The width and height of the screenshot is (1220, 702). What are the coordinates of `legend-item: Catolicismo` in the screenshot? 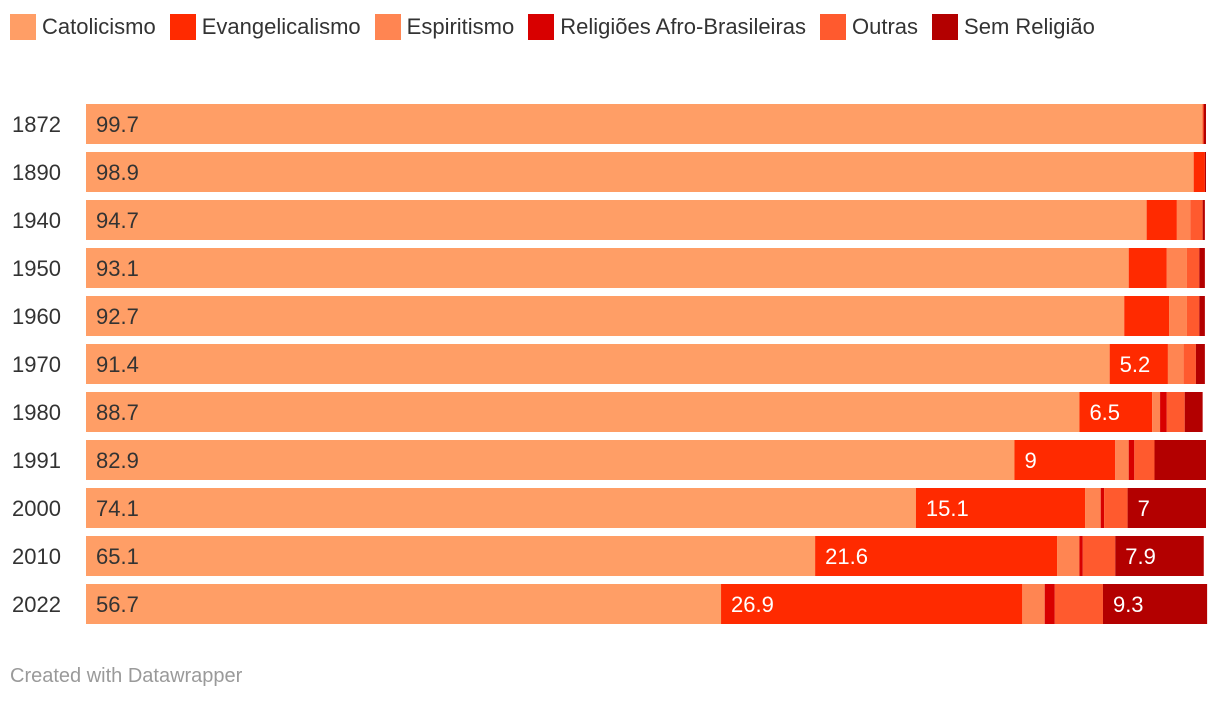 It's located at (83, 27).